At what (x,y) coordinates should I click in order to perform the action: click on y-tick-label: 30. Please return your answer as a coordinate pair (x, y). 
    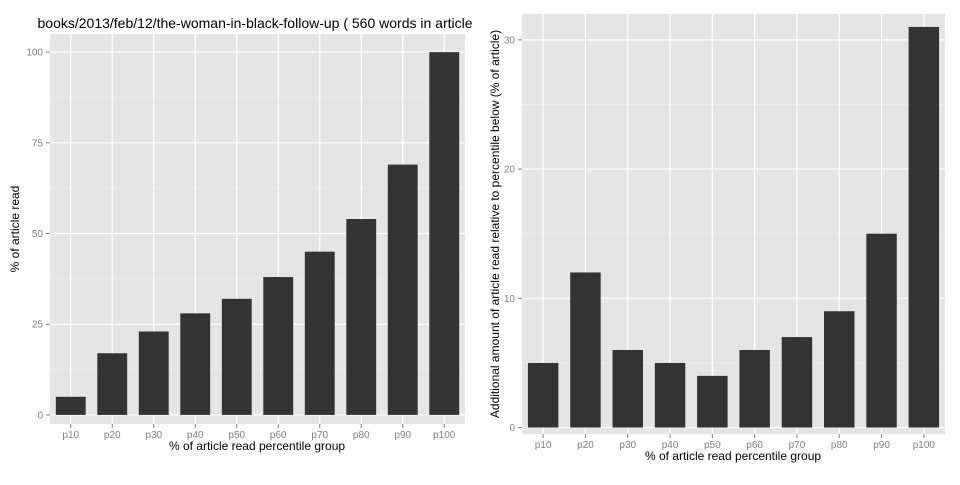
    Looking at the image, I should click on (510, 40).